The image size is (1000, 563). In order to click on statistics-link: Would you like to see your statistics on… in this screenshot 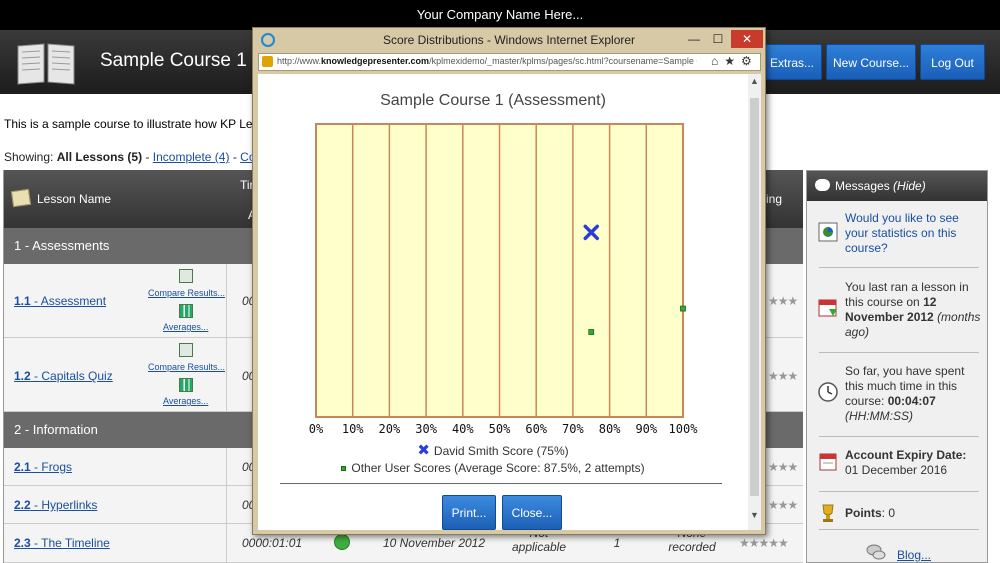, I will do `click(902, 233)`.